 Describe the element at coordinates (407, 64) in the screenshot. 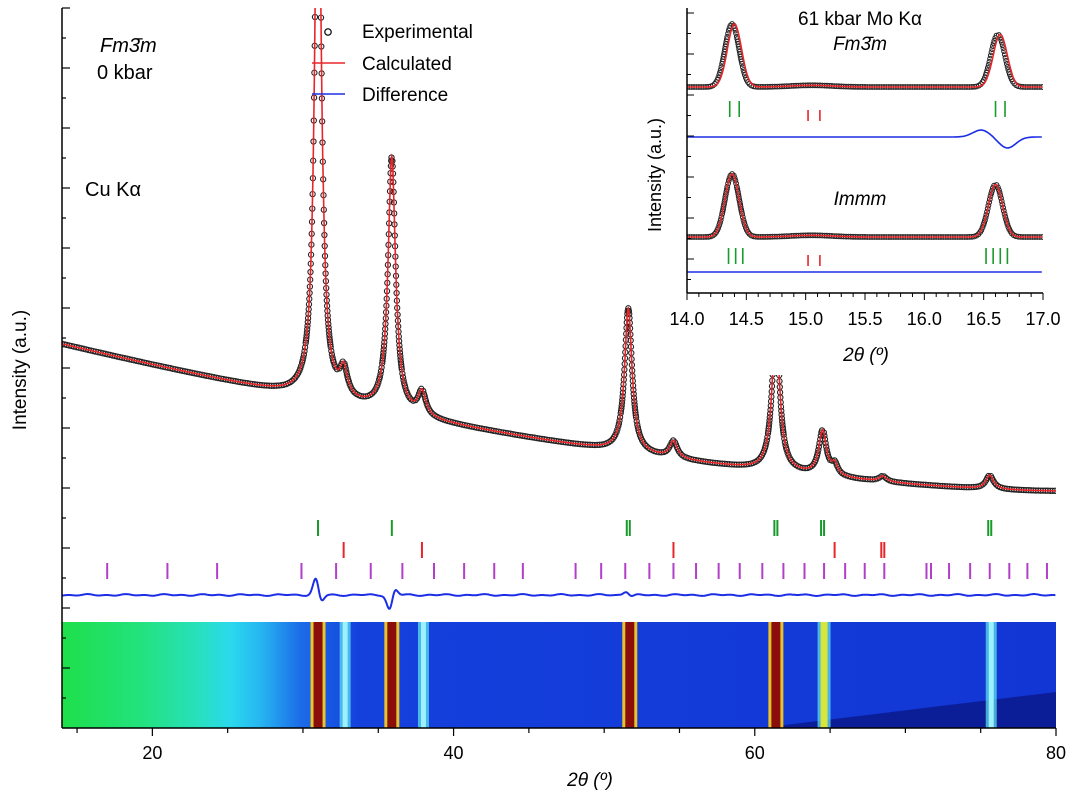

I see `legend-calculated-label: Calculated` at that location.